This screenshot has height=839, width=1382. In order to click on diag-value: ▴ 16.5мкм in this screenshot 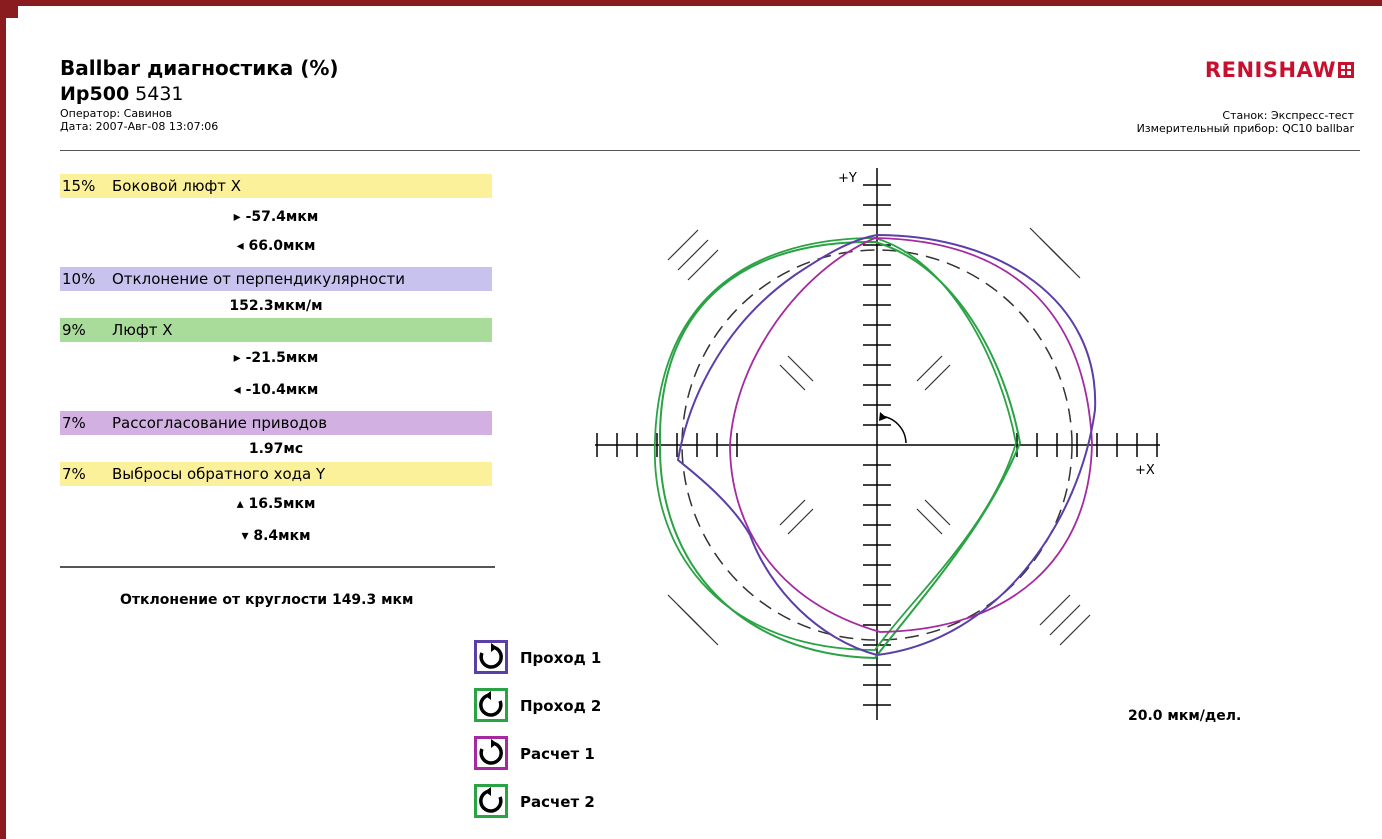, I will do `click(276, 504)`.